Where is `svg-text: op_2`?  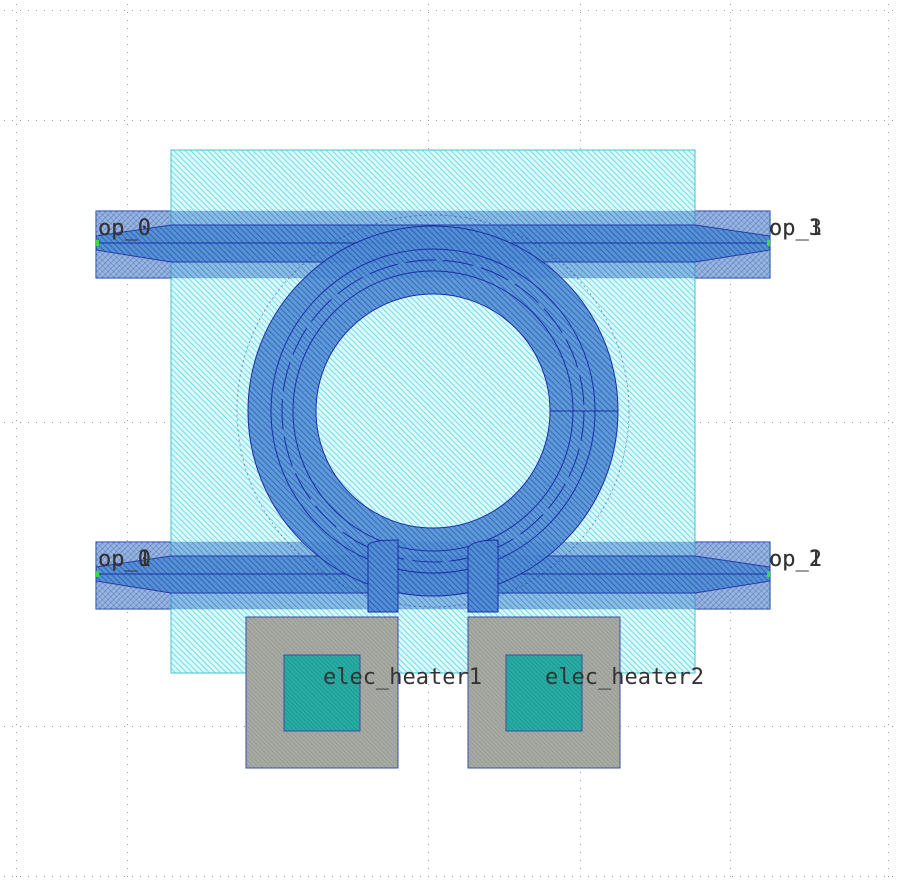 svg-text: op_2 is located at coordinates (795, 559).